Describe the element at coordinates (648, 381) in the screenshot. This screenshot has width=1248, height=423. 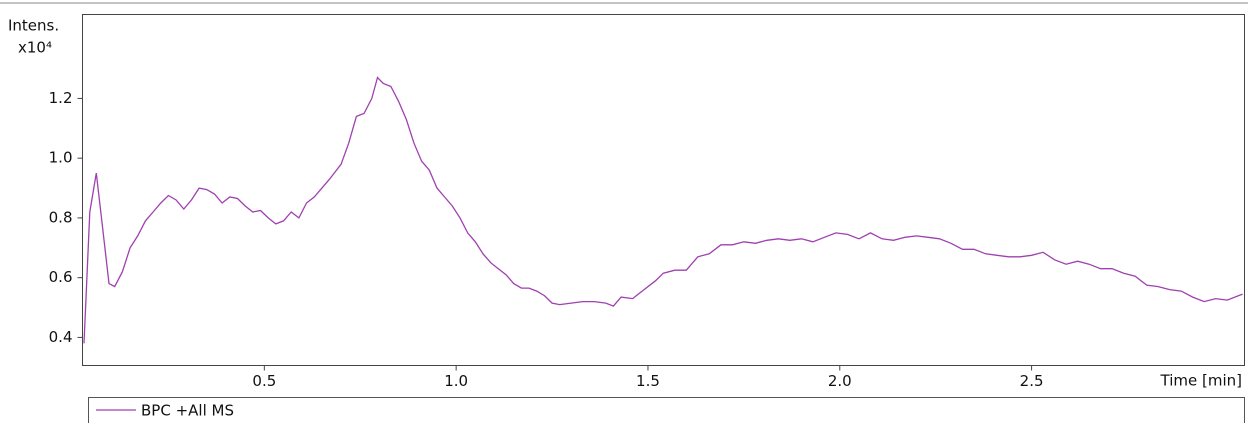
I see `x-tick-label: 1.5` at that location.